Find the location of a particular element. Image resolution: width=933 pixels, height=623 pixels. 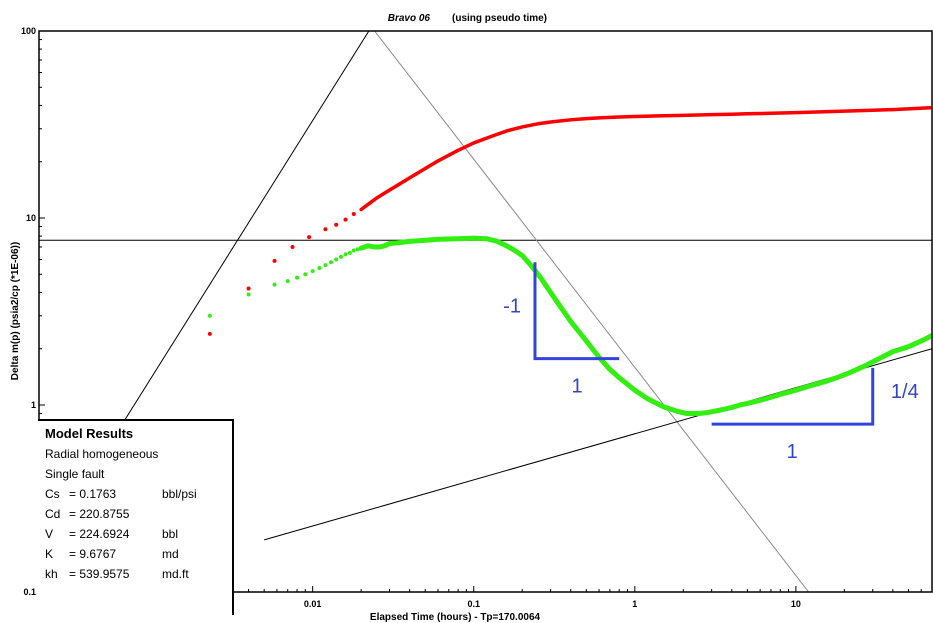

chart-title-well: Bravo 06 is located at coordinates (409, 18).